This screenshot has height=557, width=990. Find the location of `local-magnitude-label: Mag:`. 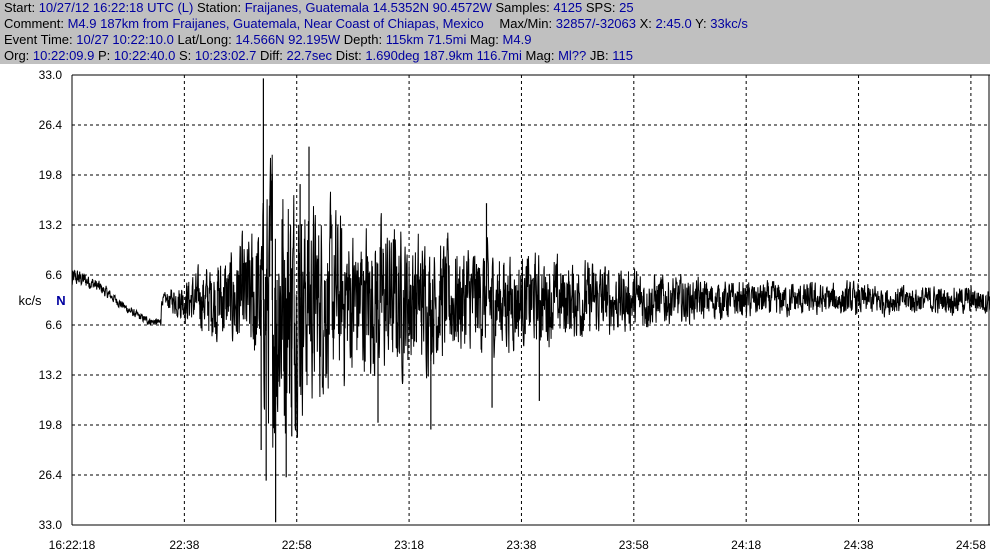

local-magnitude-label: Mag: is located at coordinates (540, 55).